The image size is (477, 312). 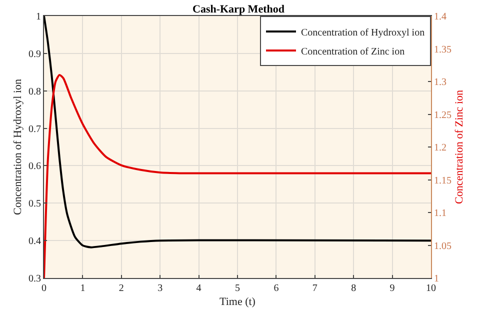 I want to click on x-tick-label: 10, so click(x=431, y=288).